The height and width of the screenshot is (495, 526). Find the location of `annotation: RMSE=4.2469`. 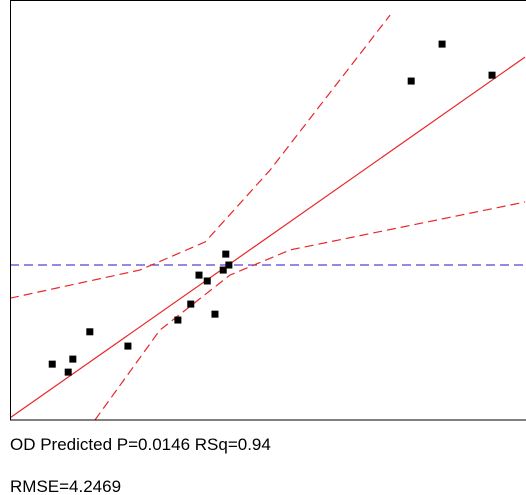

annotation: RMSE=4.2469 is located at coordinates (65, 486).